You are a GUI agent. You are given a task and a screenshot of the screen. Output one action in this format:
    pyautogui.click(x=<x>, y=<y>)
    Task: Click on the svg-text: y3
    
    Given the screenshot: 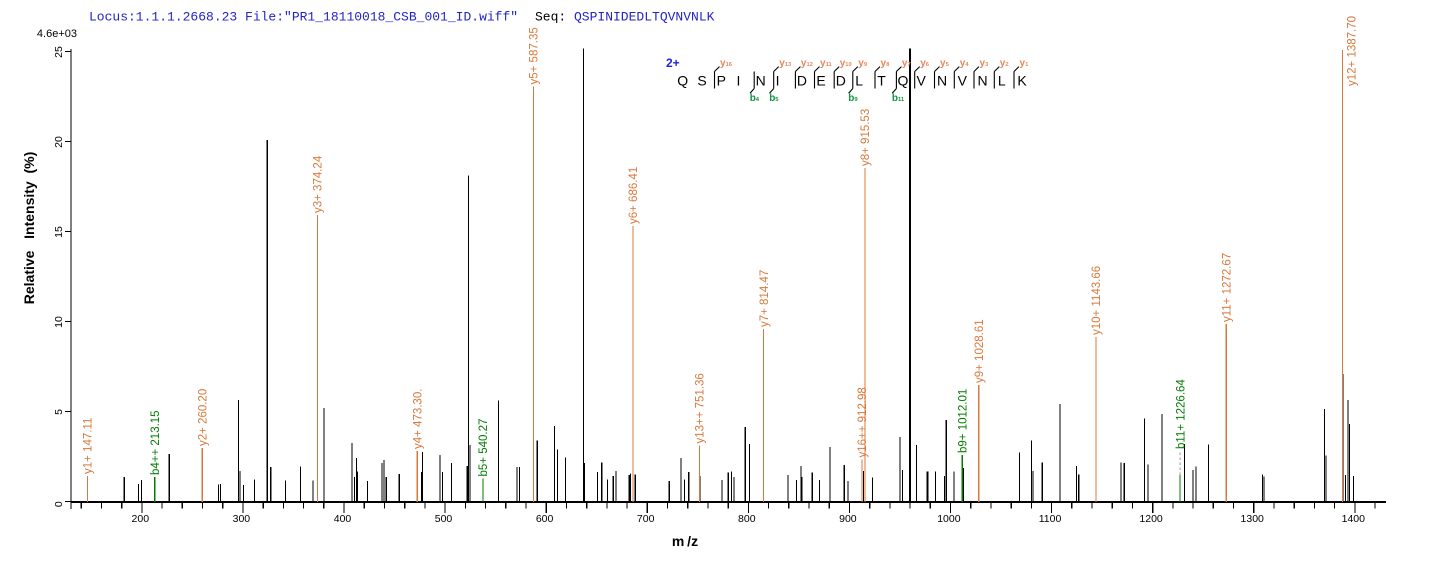 What is the action you would take?
    pyautogui.click(x=985, y=63)
    